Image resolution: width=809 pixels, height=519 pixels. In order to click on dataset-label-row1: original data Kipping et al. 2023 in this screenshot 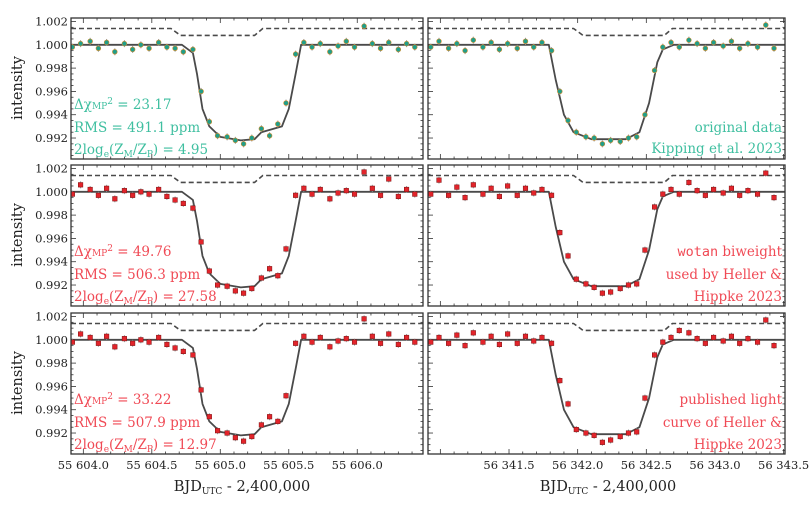, I will do `click(716, 138)`.